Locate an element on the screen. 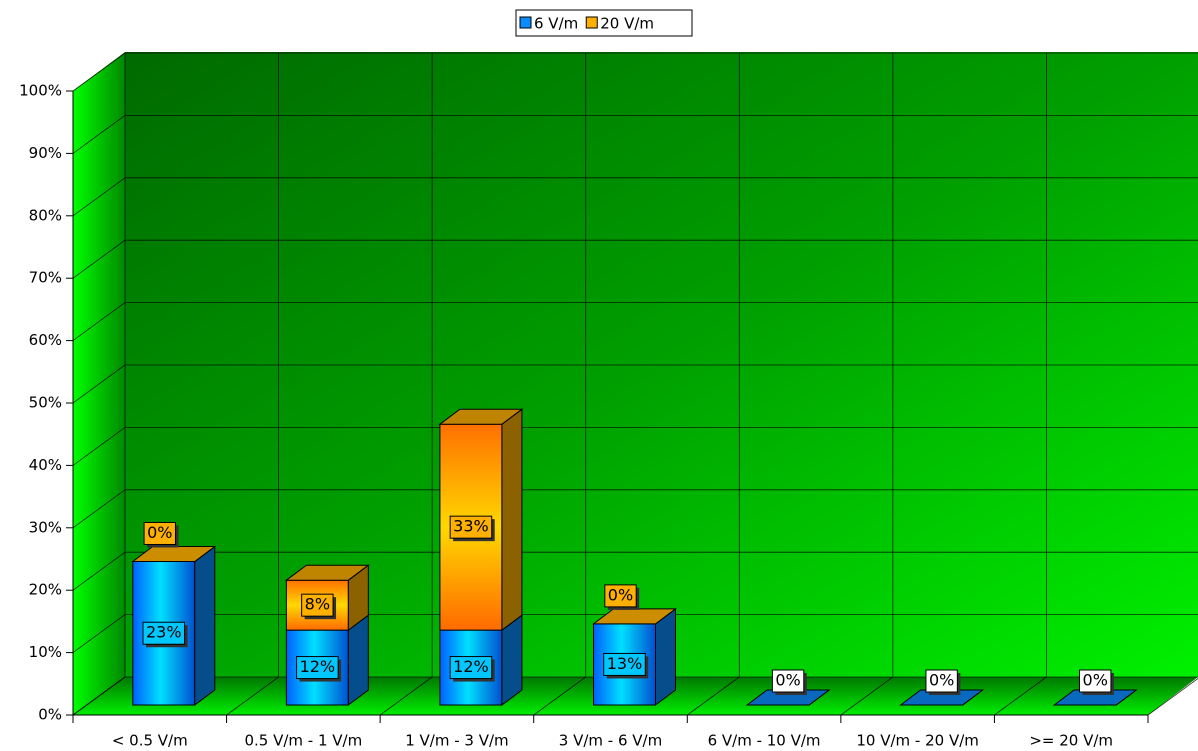 Image resolution: width=1198 pixels, height=751 pixels. x-tick-label: 6 V/m - 10 V/m is located at coordinates (764, 741).